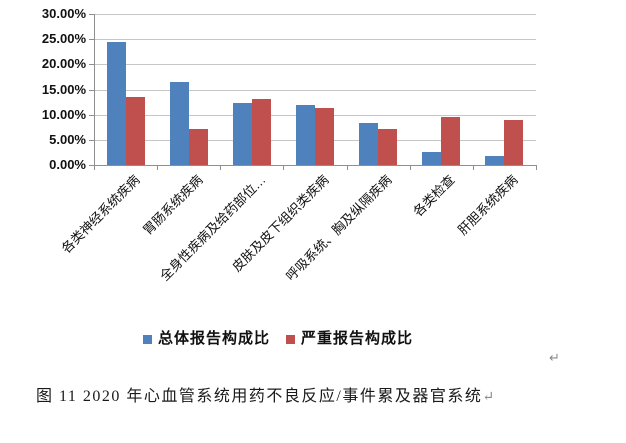 The image size is (626, 443). What do you see at coordinates (291, 339) in the screenshot?
I see `legend-swatch-red` at bounding box center [291, 339].